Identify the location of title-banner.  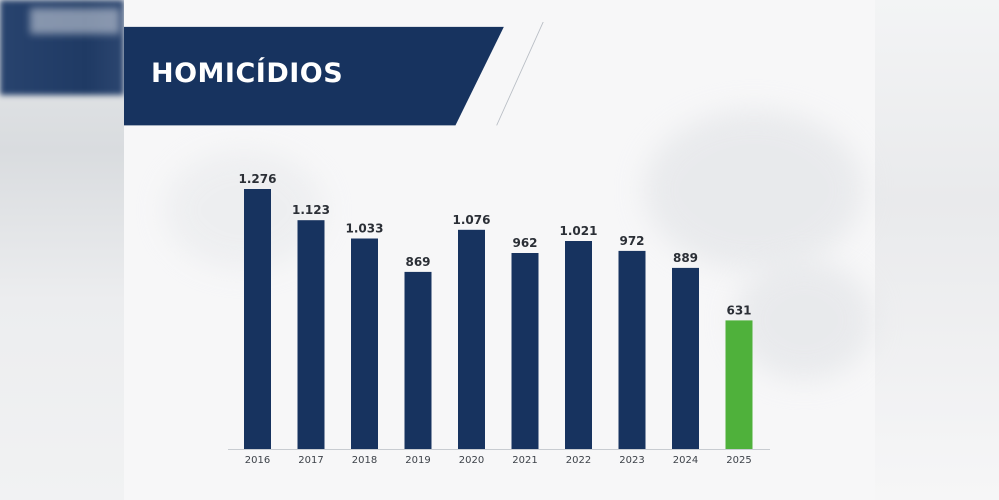
(334, 74).